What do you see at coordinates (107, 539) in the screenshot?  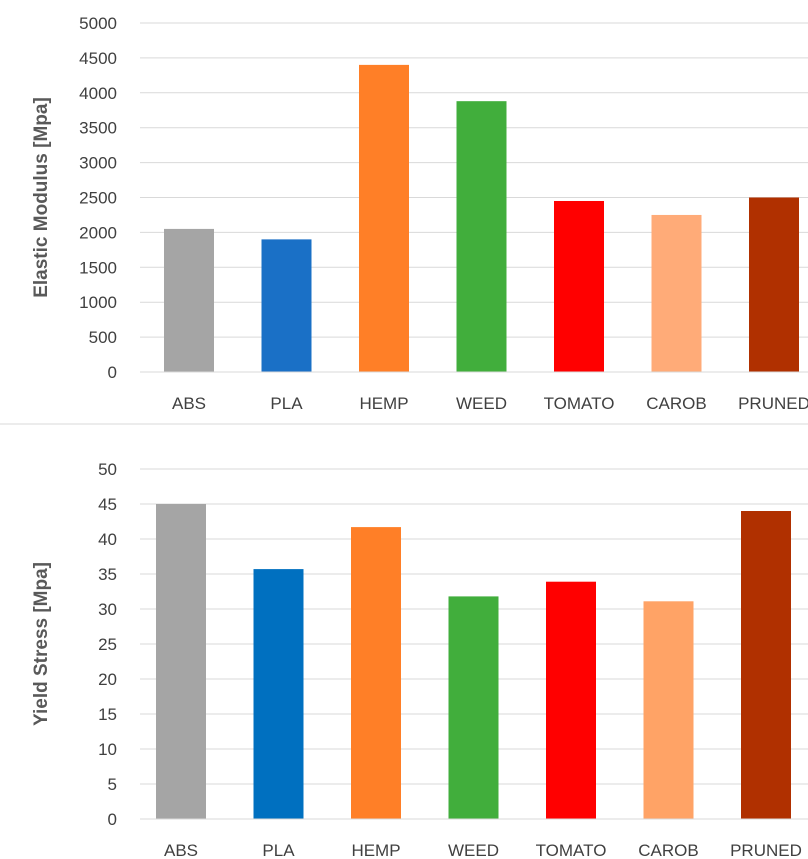 I see `y-tick-label: 40` at bounding box center [107, 539].